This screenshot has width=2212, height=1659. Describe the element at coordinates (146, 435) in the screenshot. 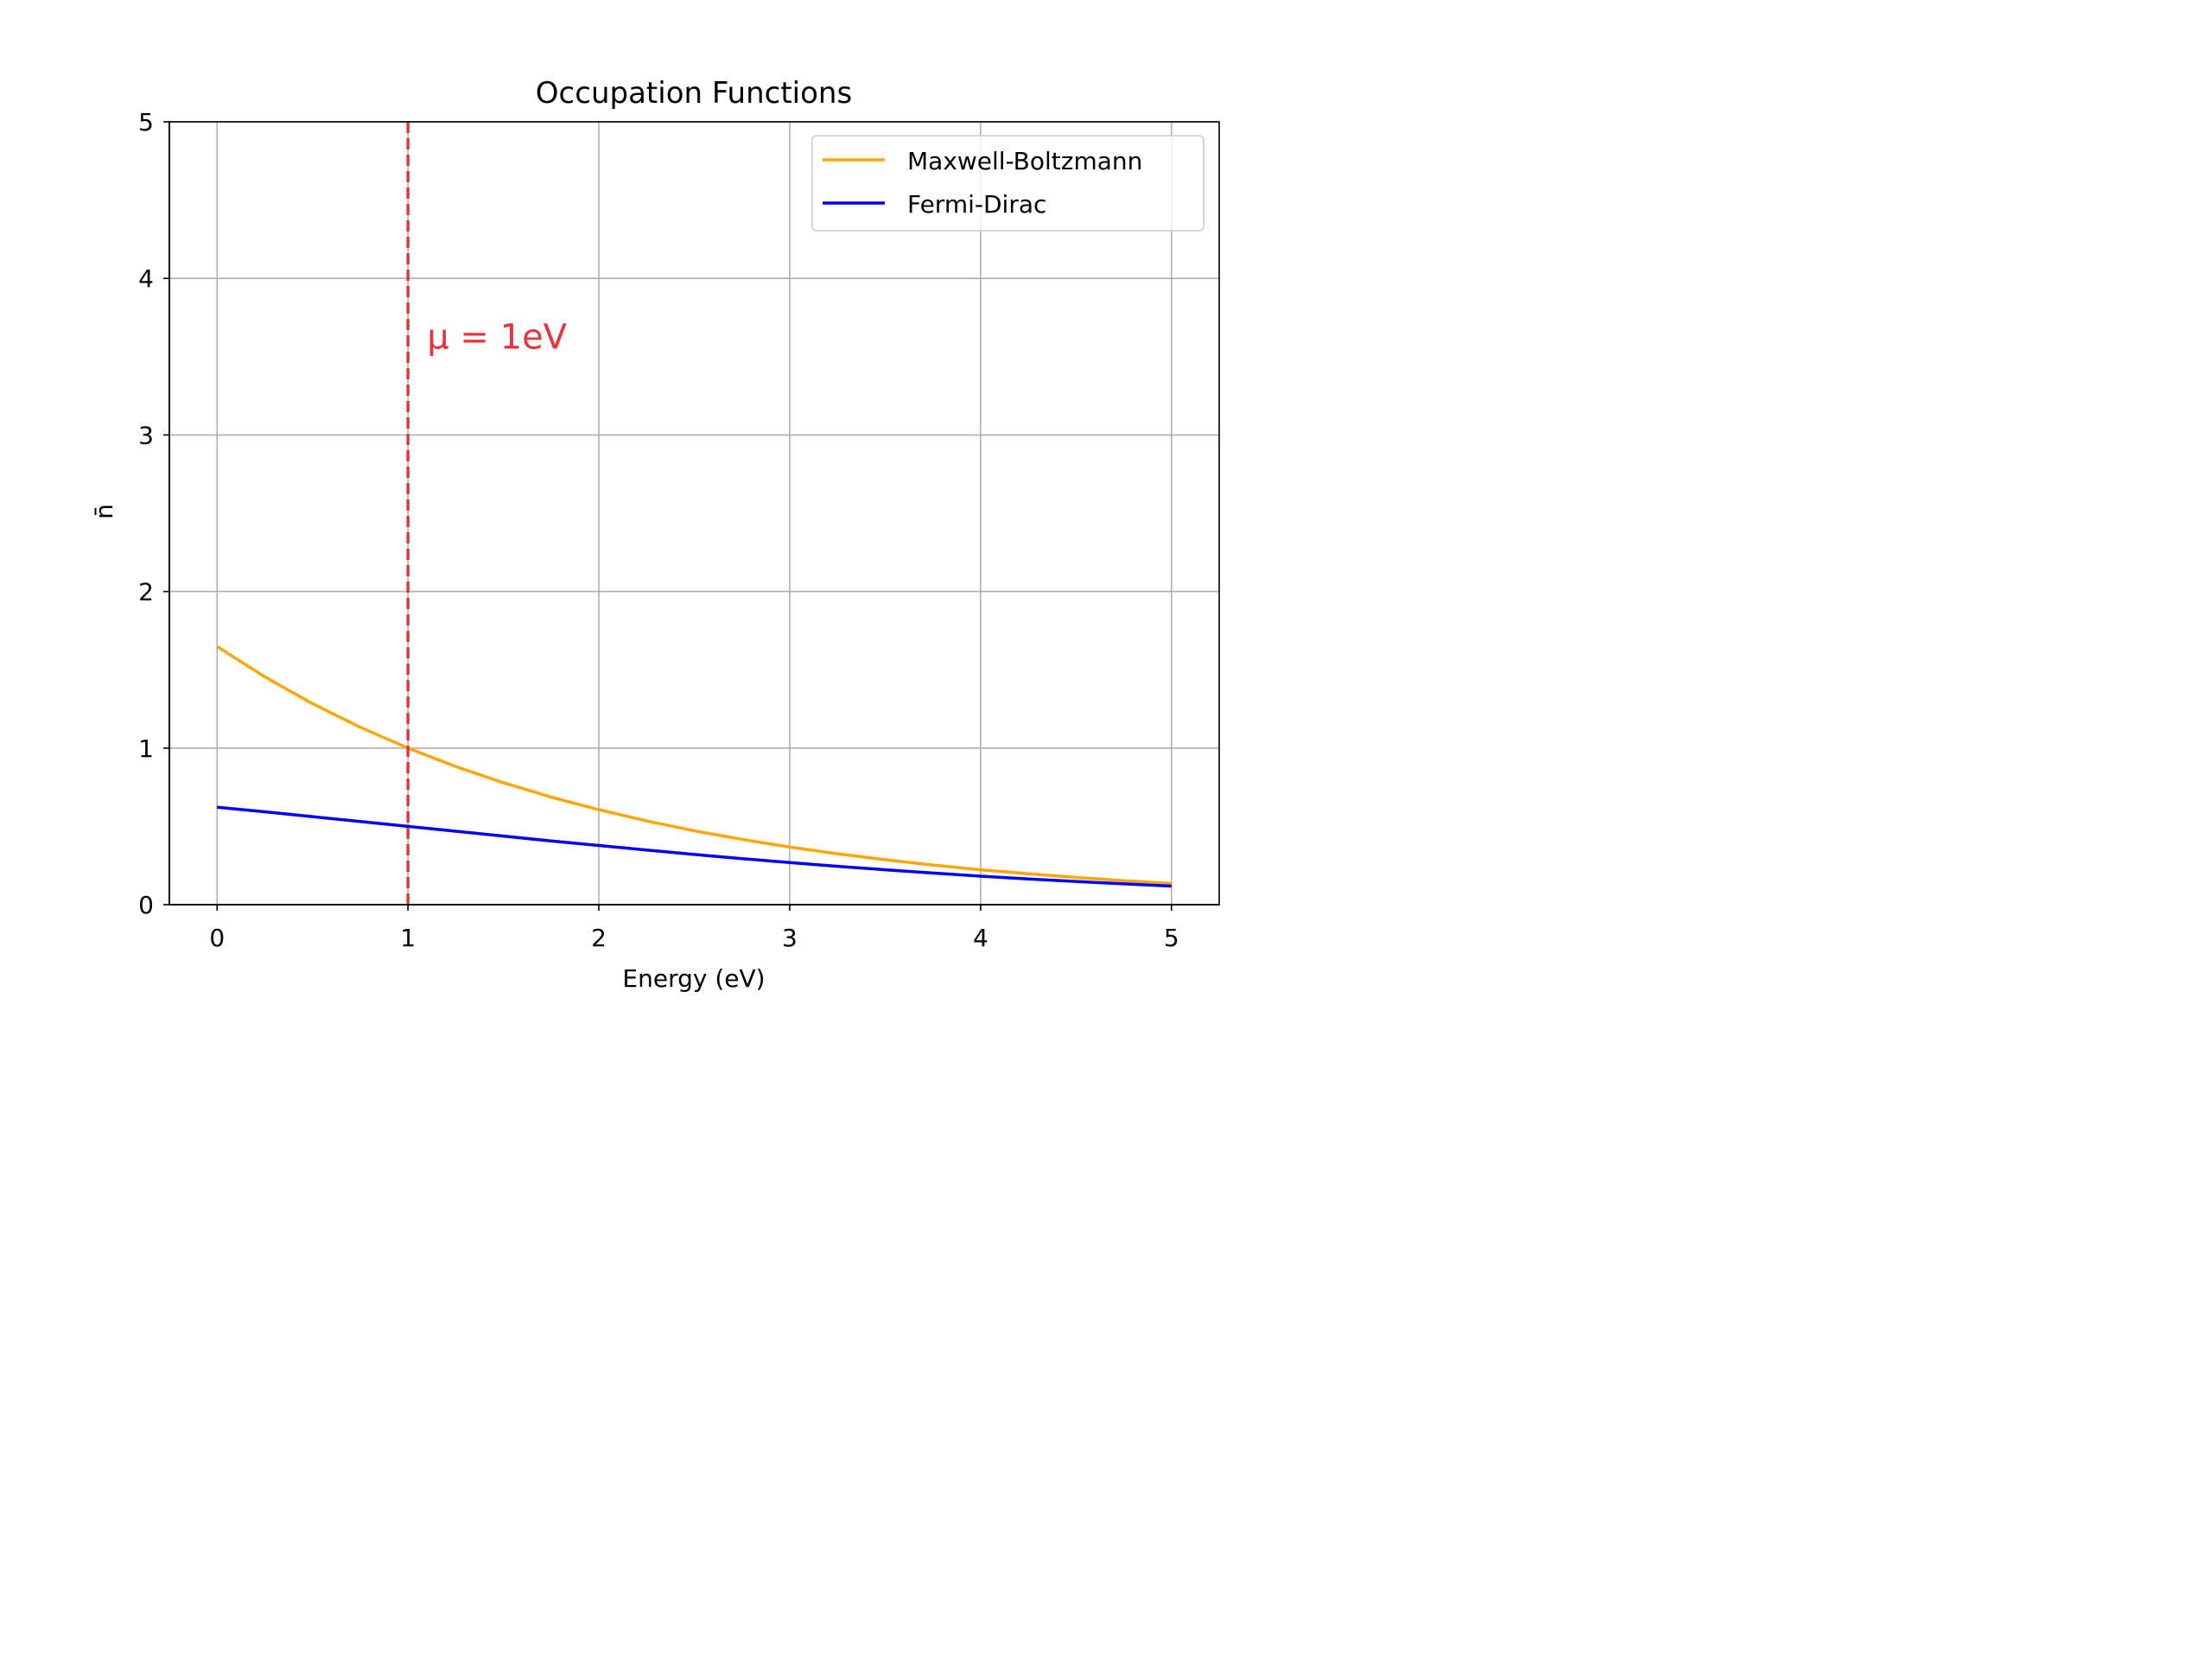

I see `y-tick-label: 3` at that location.